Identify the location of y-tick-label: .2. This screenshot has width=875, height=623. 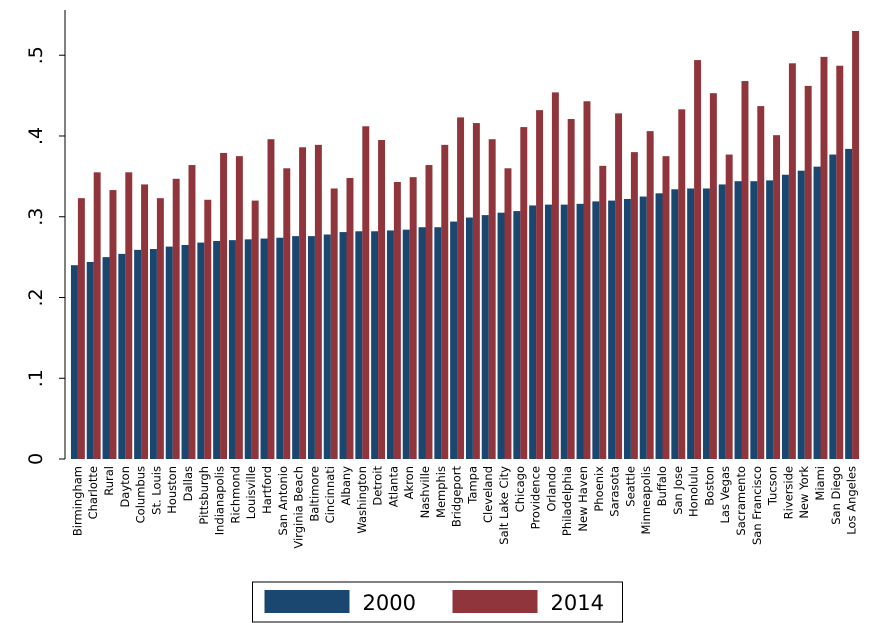
(36, 297).